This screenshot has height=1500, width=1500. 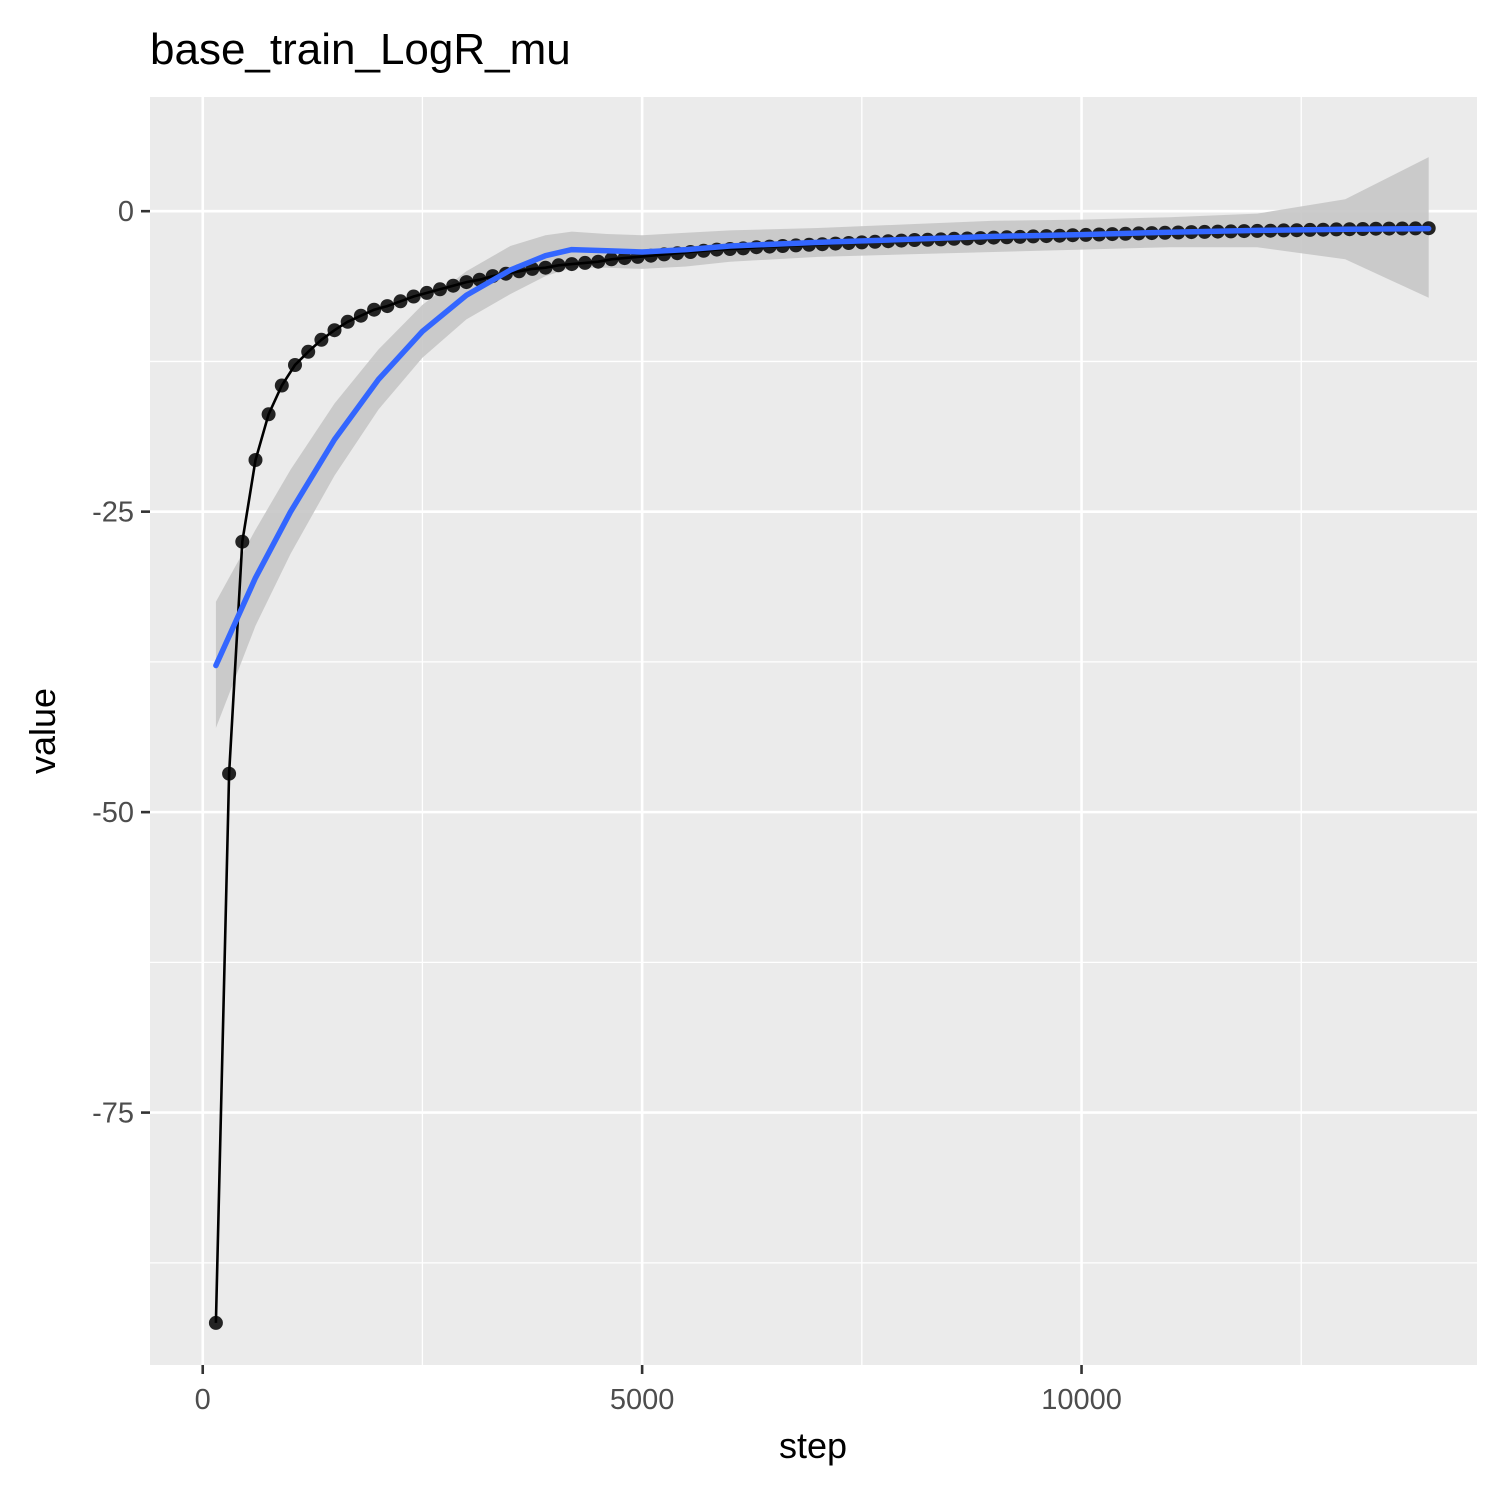 I want to click on y-tick-label: -25, so click(x=113, y=513).